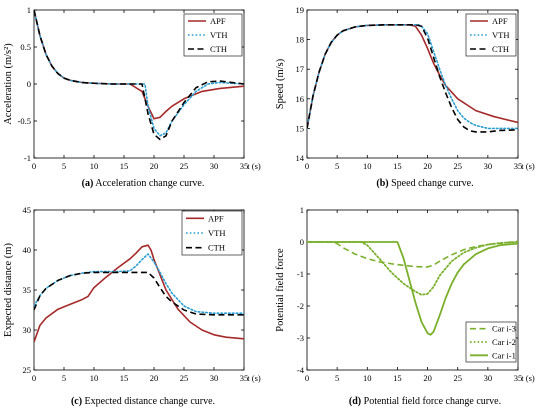  I want to click on y-axis-label: Expected distance (m), so click(8, 290).